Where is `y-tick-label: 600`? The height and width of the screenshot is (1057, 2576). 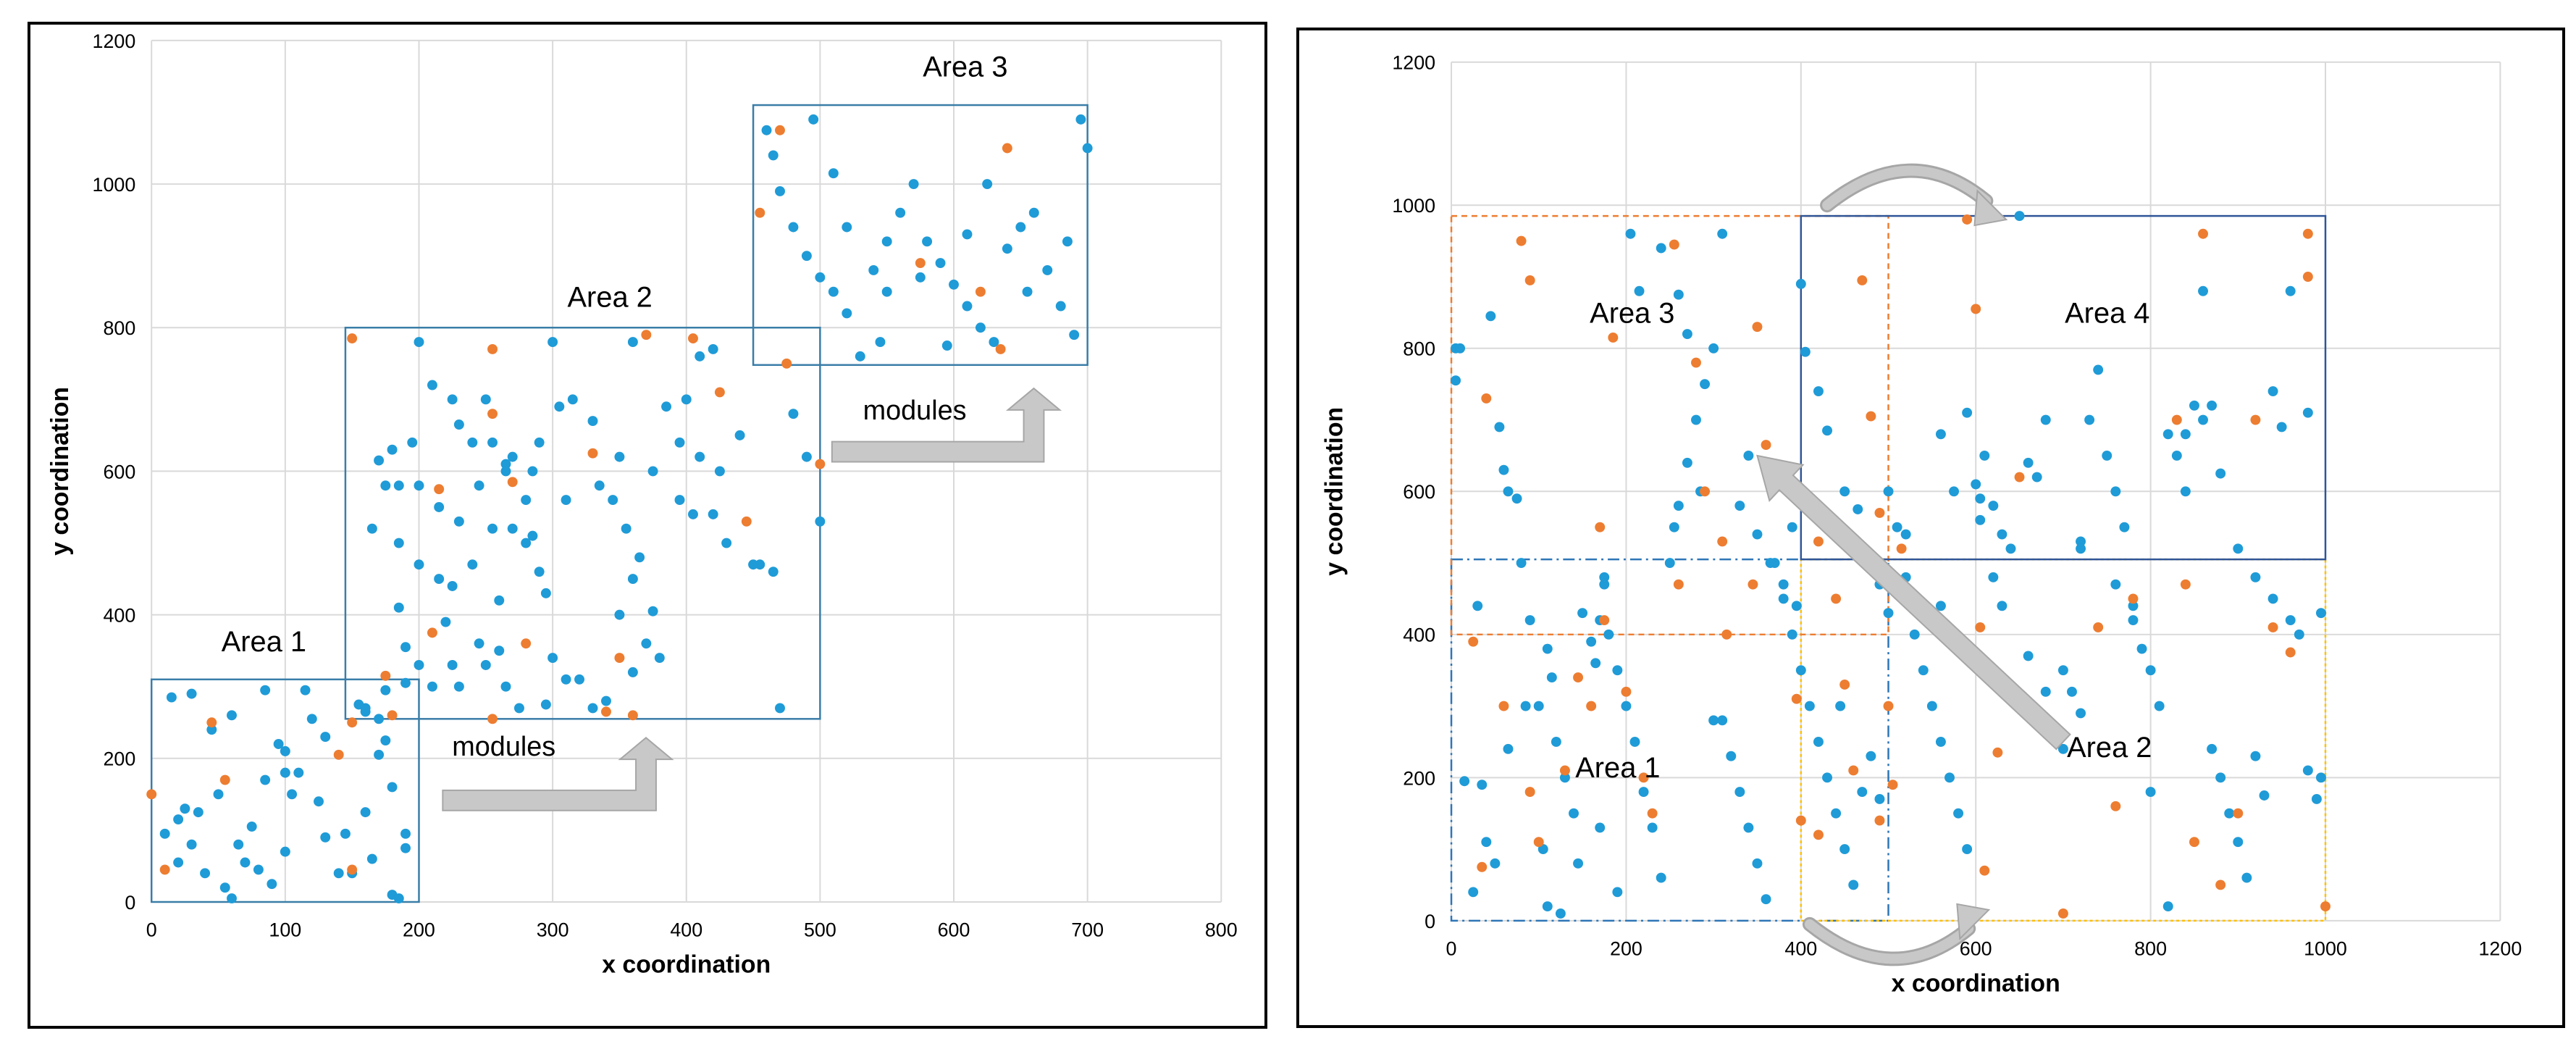 y-tick-label: 600 is located at coordinates (119, 471).